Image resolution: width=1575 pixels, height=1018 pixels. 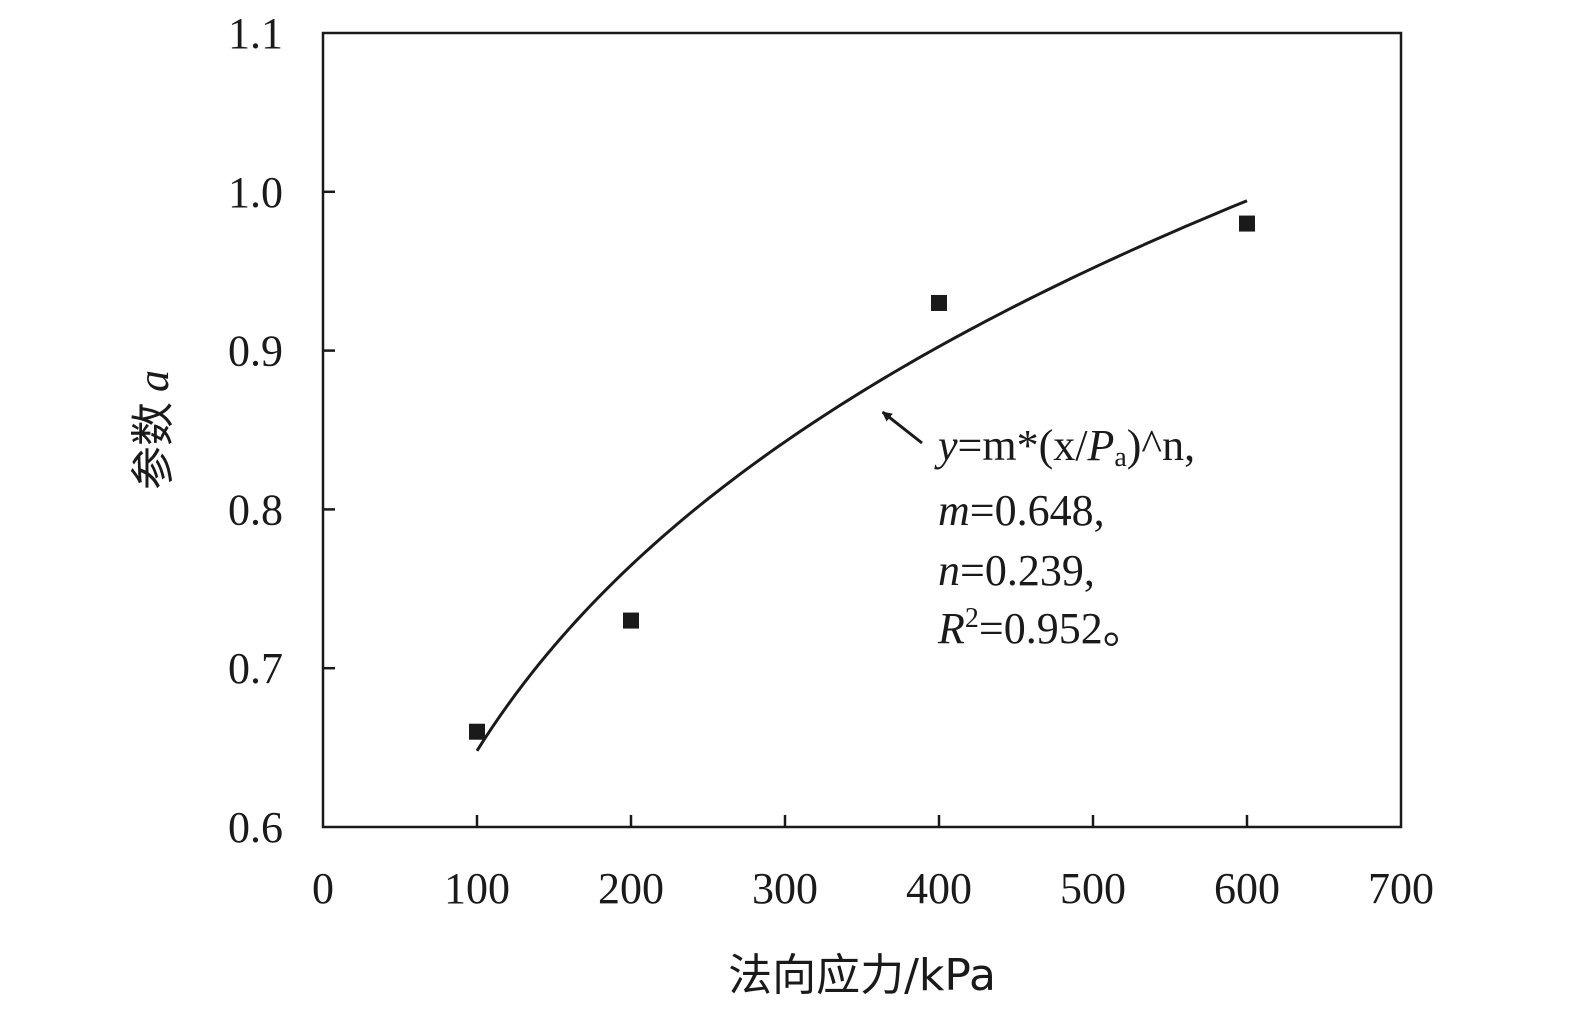 I want to click on x-tick-label: 100, so click(x=477, y=888).